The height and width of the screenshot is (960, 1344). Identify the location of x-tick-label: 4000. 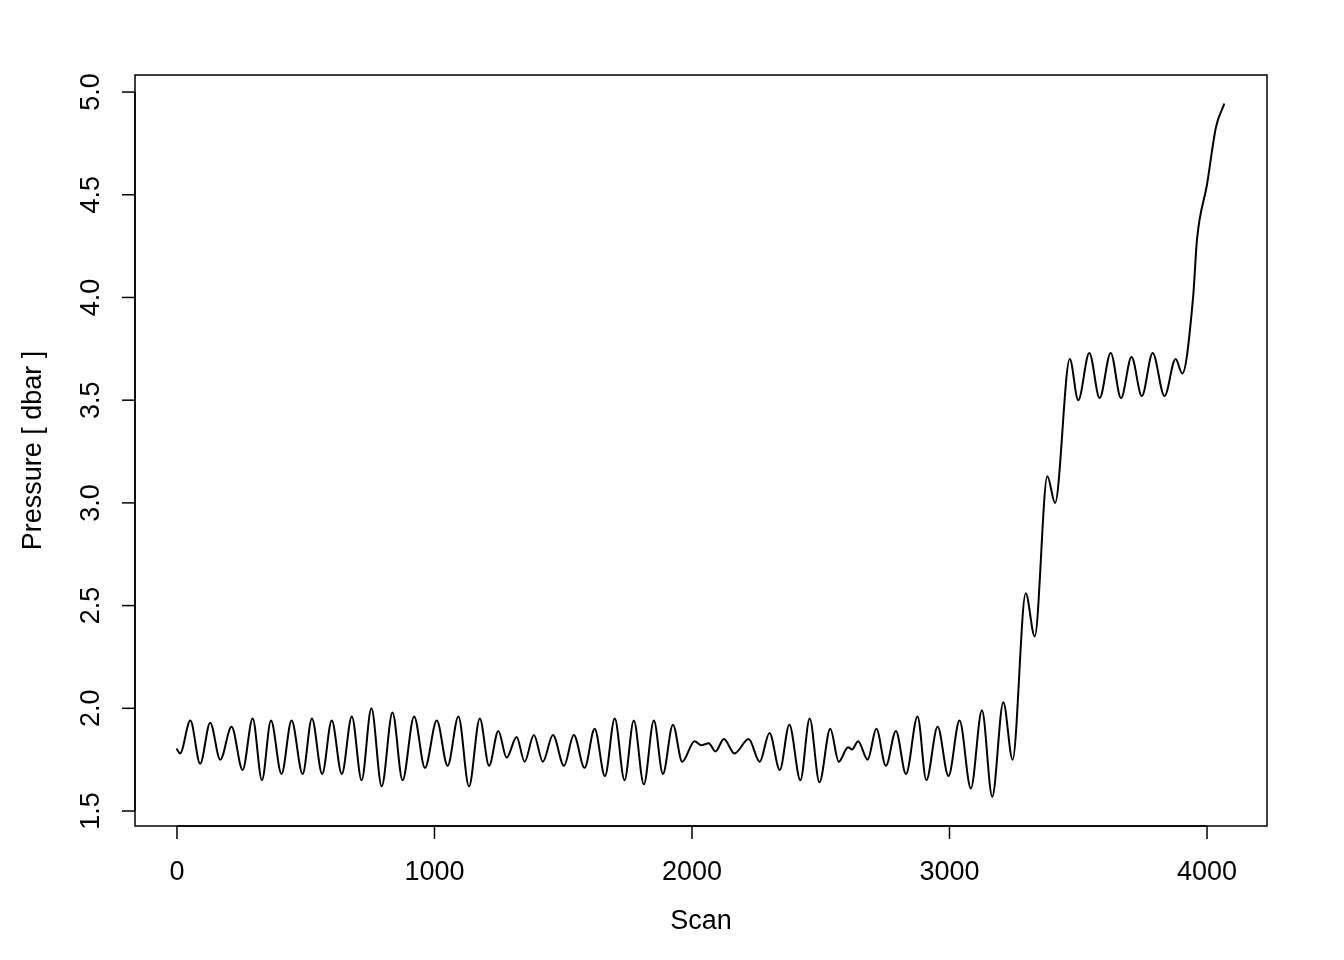
(1207, 871).